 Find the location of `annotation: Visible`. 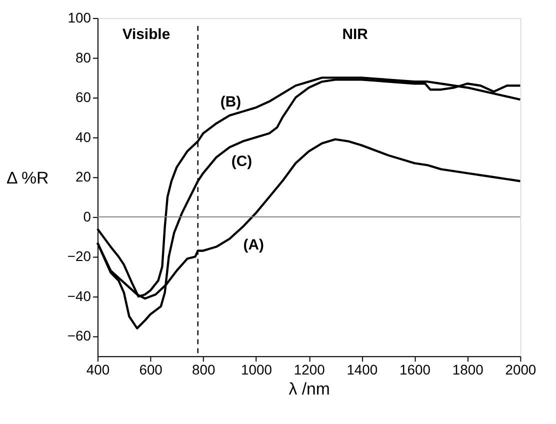

annotation: Visible is located at coordinates (146, 34).